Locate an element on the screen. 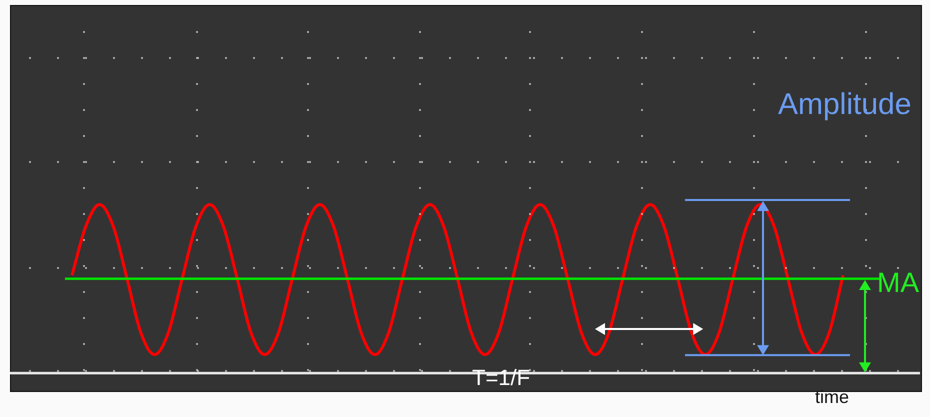 This screenshot has height=417, width=930. text: MA is located at coordinates (898, 283).